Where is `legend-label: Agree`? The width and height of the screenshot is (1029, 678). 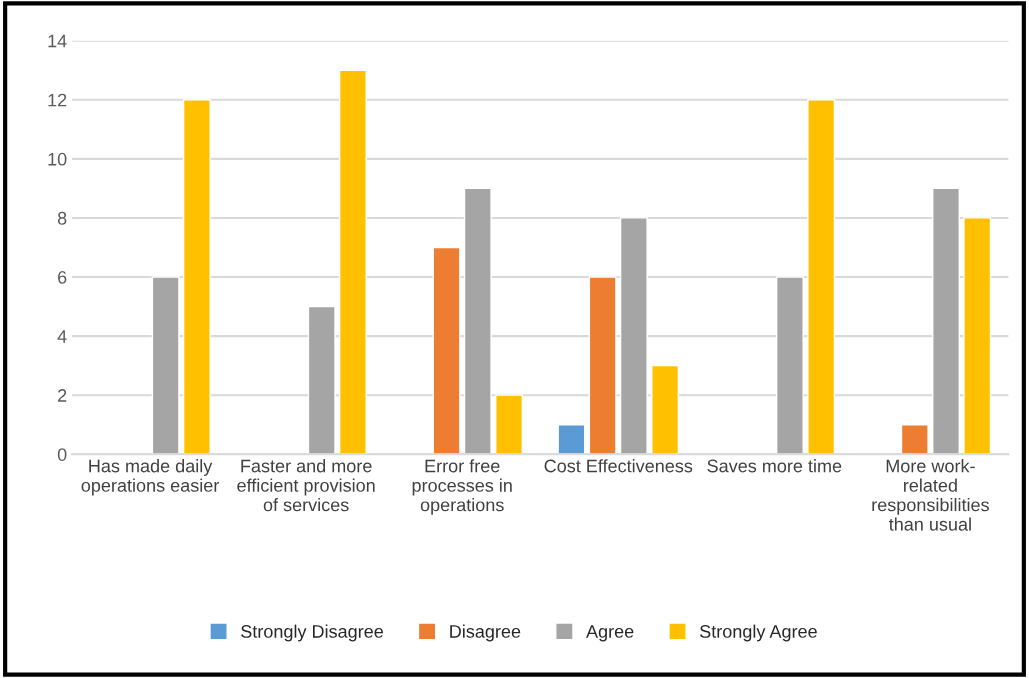
legend-label: Agree is located at coordinates (610, 633).